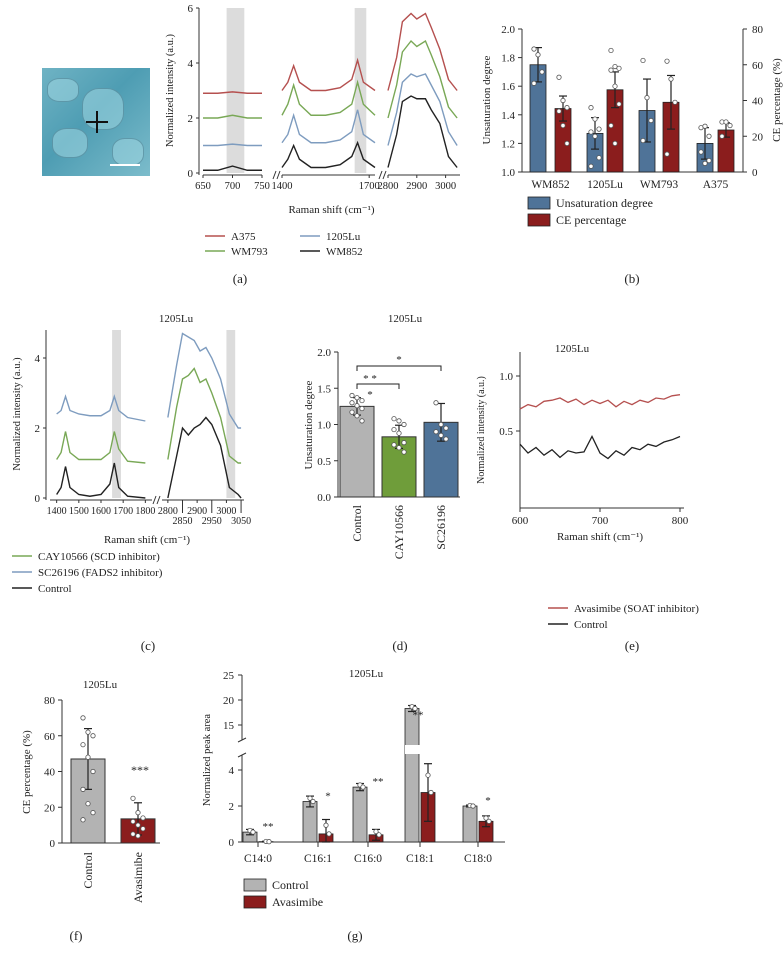  What do you see at coordinates (100, 573) in the screenshot?
I see `legend-label: SC26196 (FADS2 inhibitor)` at bounding box center [100, 573].